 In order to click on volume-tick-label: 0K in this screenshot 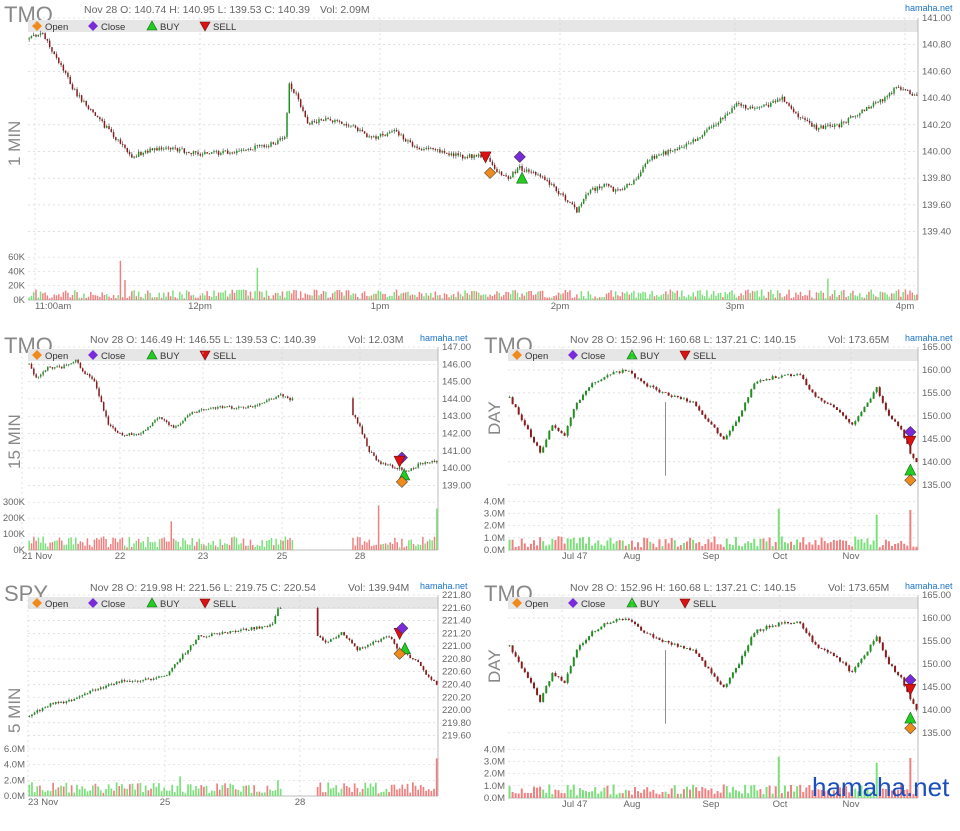, I will do `click(19, 550)`.